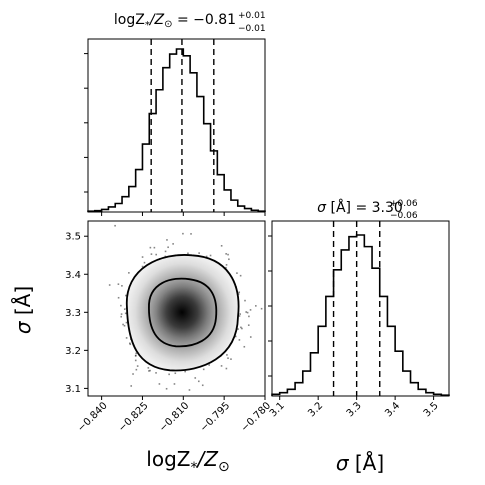 This screenshot has width=485, height=485. Describe the element at coordinates (73, 313) in the screenshot. I see `heatmap-ytick-label: 3.3` at that location.